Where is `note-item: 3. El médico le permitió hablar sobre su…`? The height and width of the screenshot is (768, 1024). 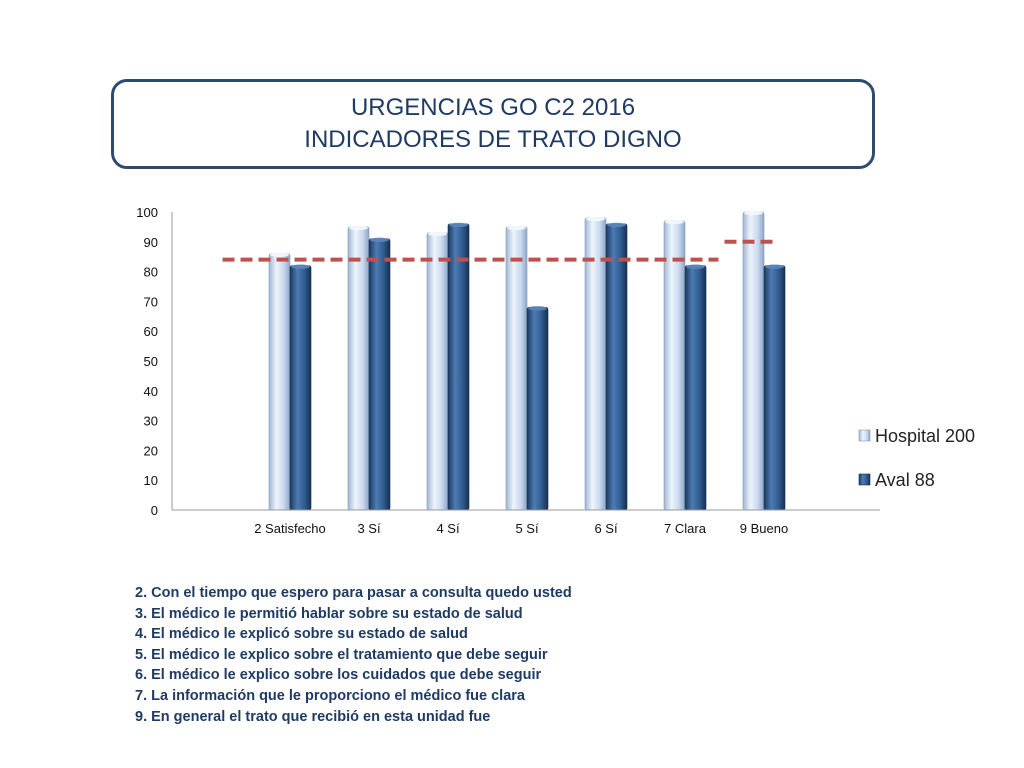 note-item: 3. El médico le permitió hablar sobre su… is located at coordinates (329, 613).